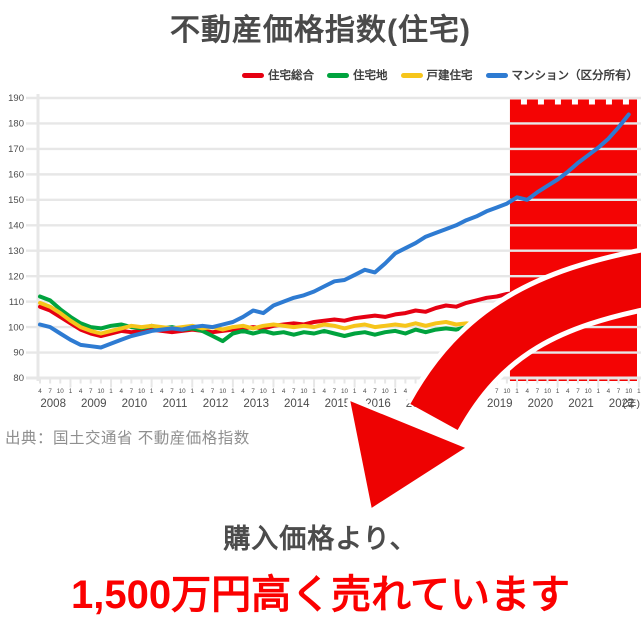  I want to click on legend-item-jutakuchi: 住宅地, so click(357, 75).